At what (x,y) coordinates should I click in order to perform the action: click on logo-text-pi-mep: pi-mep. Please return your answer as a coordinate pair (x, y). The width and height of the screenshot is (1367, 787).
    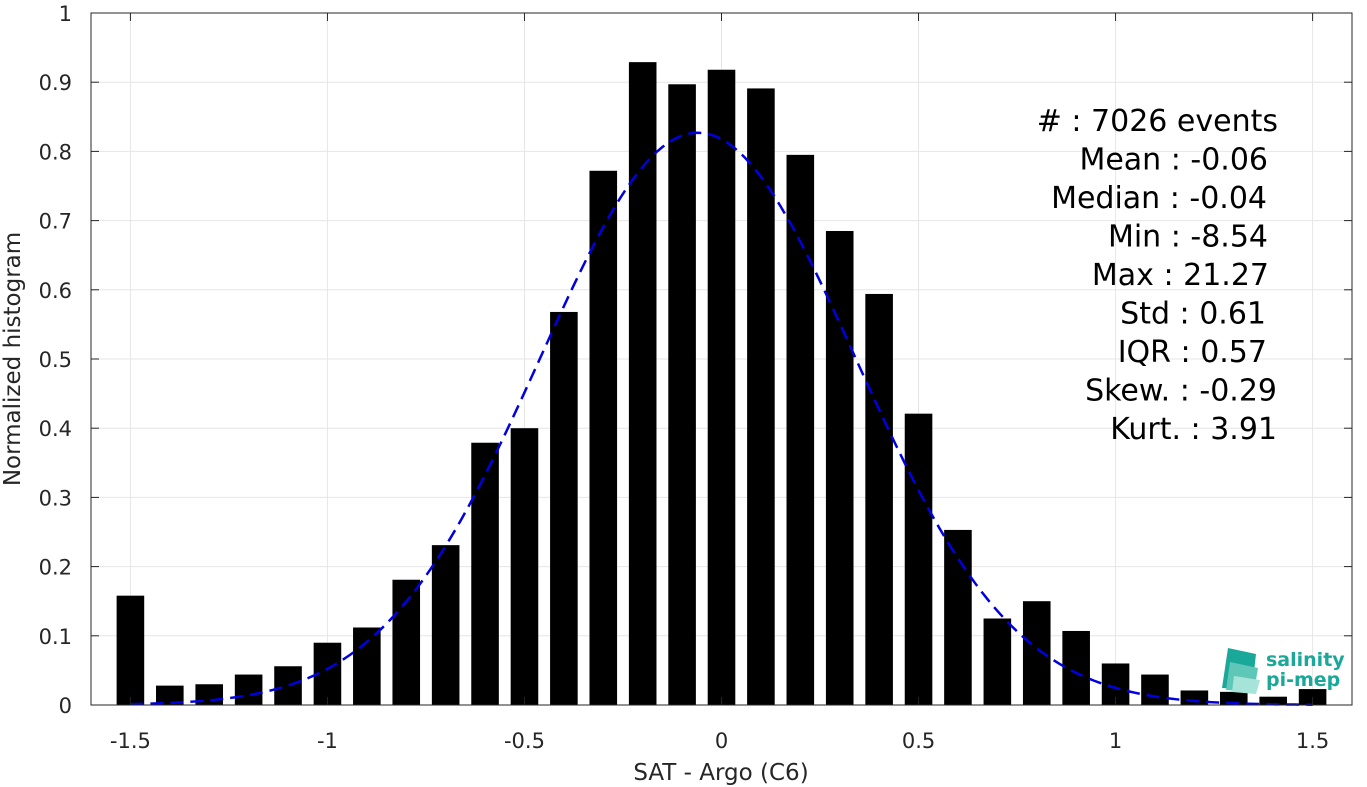
    Looking at the image, I should click on (1303, 680).